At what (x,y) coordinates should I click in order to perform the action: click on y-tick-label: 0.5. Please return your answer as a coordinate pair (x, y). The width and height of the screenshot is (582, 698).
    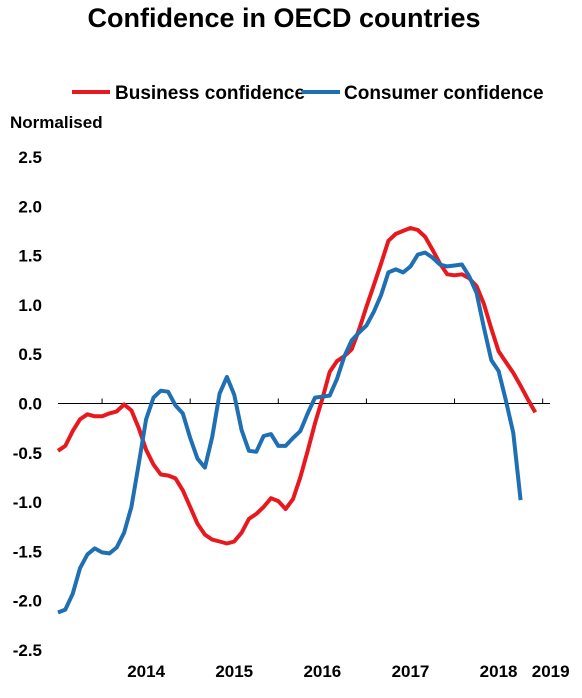
    Looking at the image, I should click on (30, 354).